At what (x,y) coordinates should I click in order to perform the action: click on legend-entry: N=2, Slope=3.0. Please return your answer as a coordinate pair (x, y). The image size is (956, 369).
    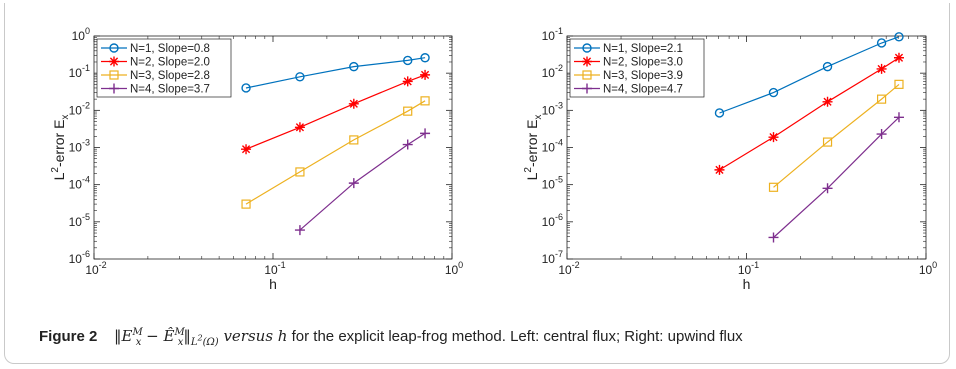
    Looking at the image, I should click on (628, 62).